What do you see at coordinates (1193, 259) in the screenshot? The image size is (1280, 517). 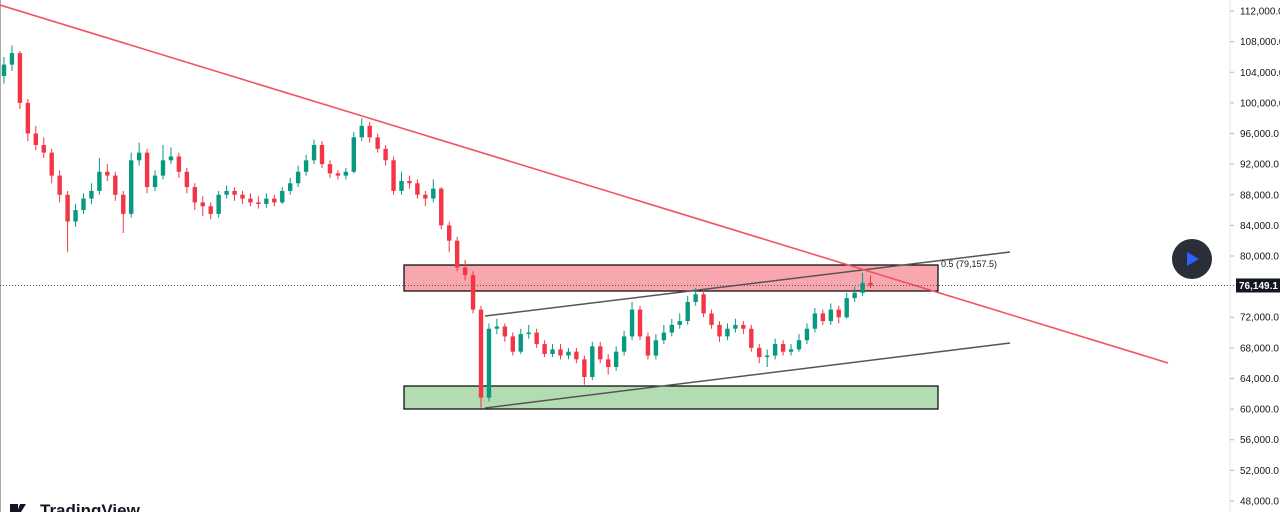 I see `play-icon` at bounding box center [1193, 259].